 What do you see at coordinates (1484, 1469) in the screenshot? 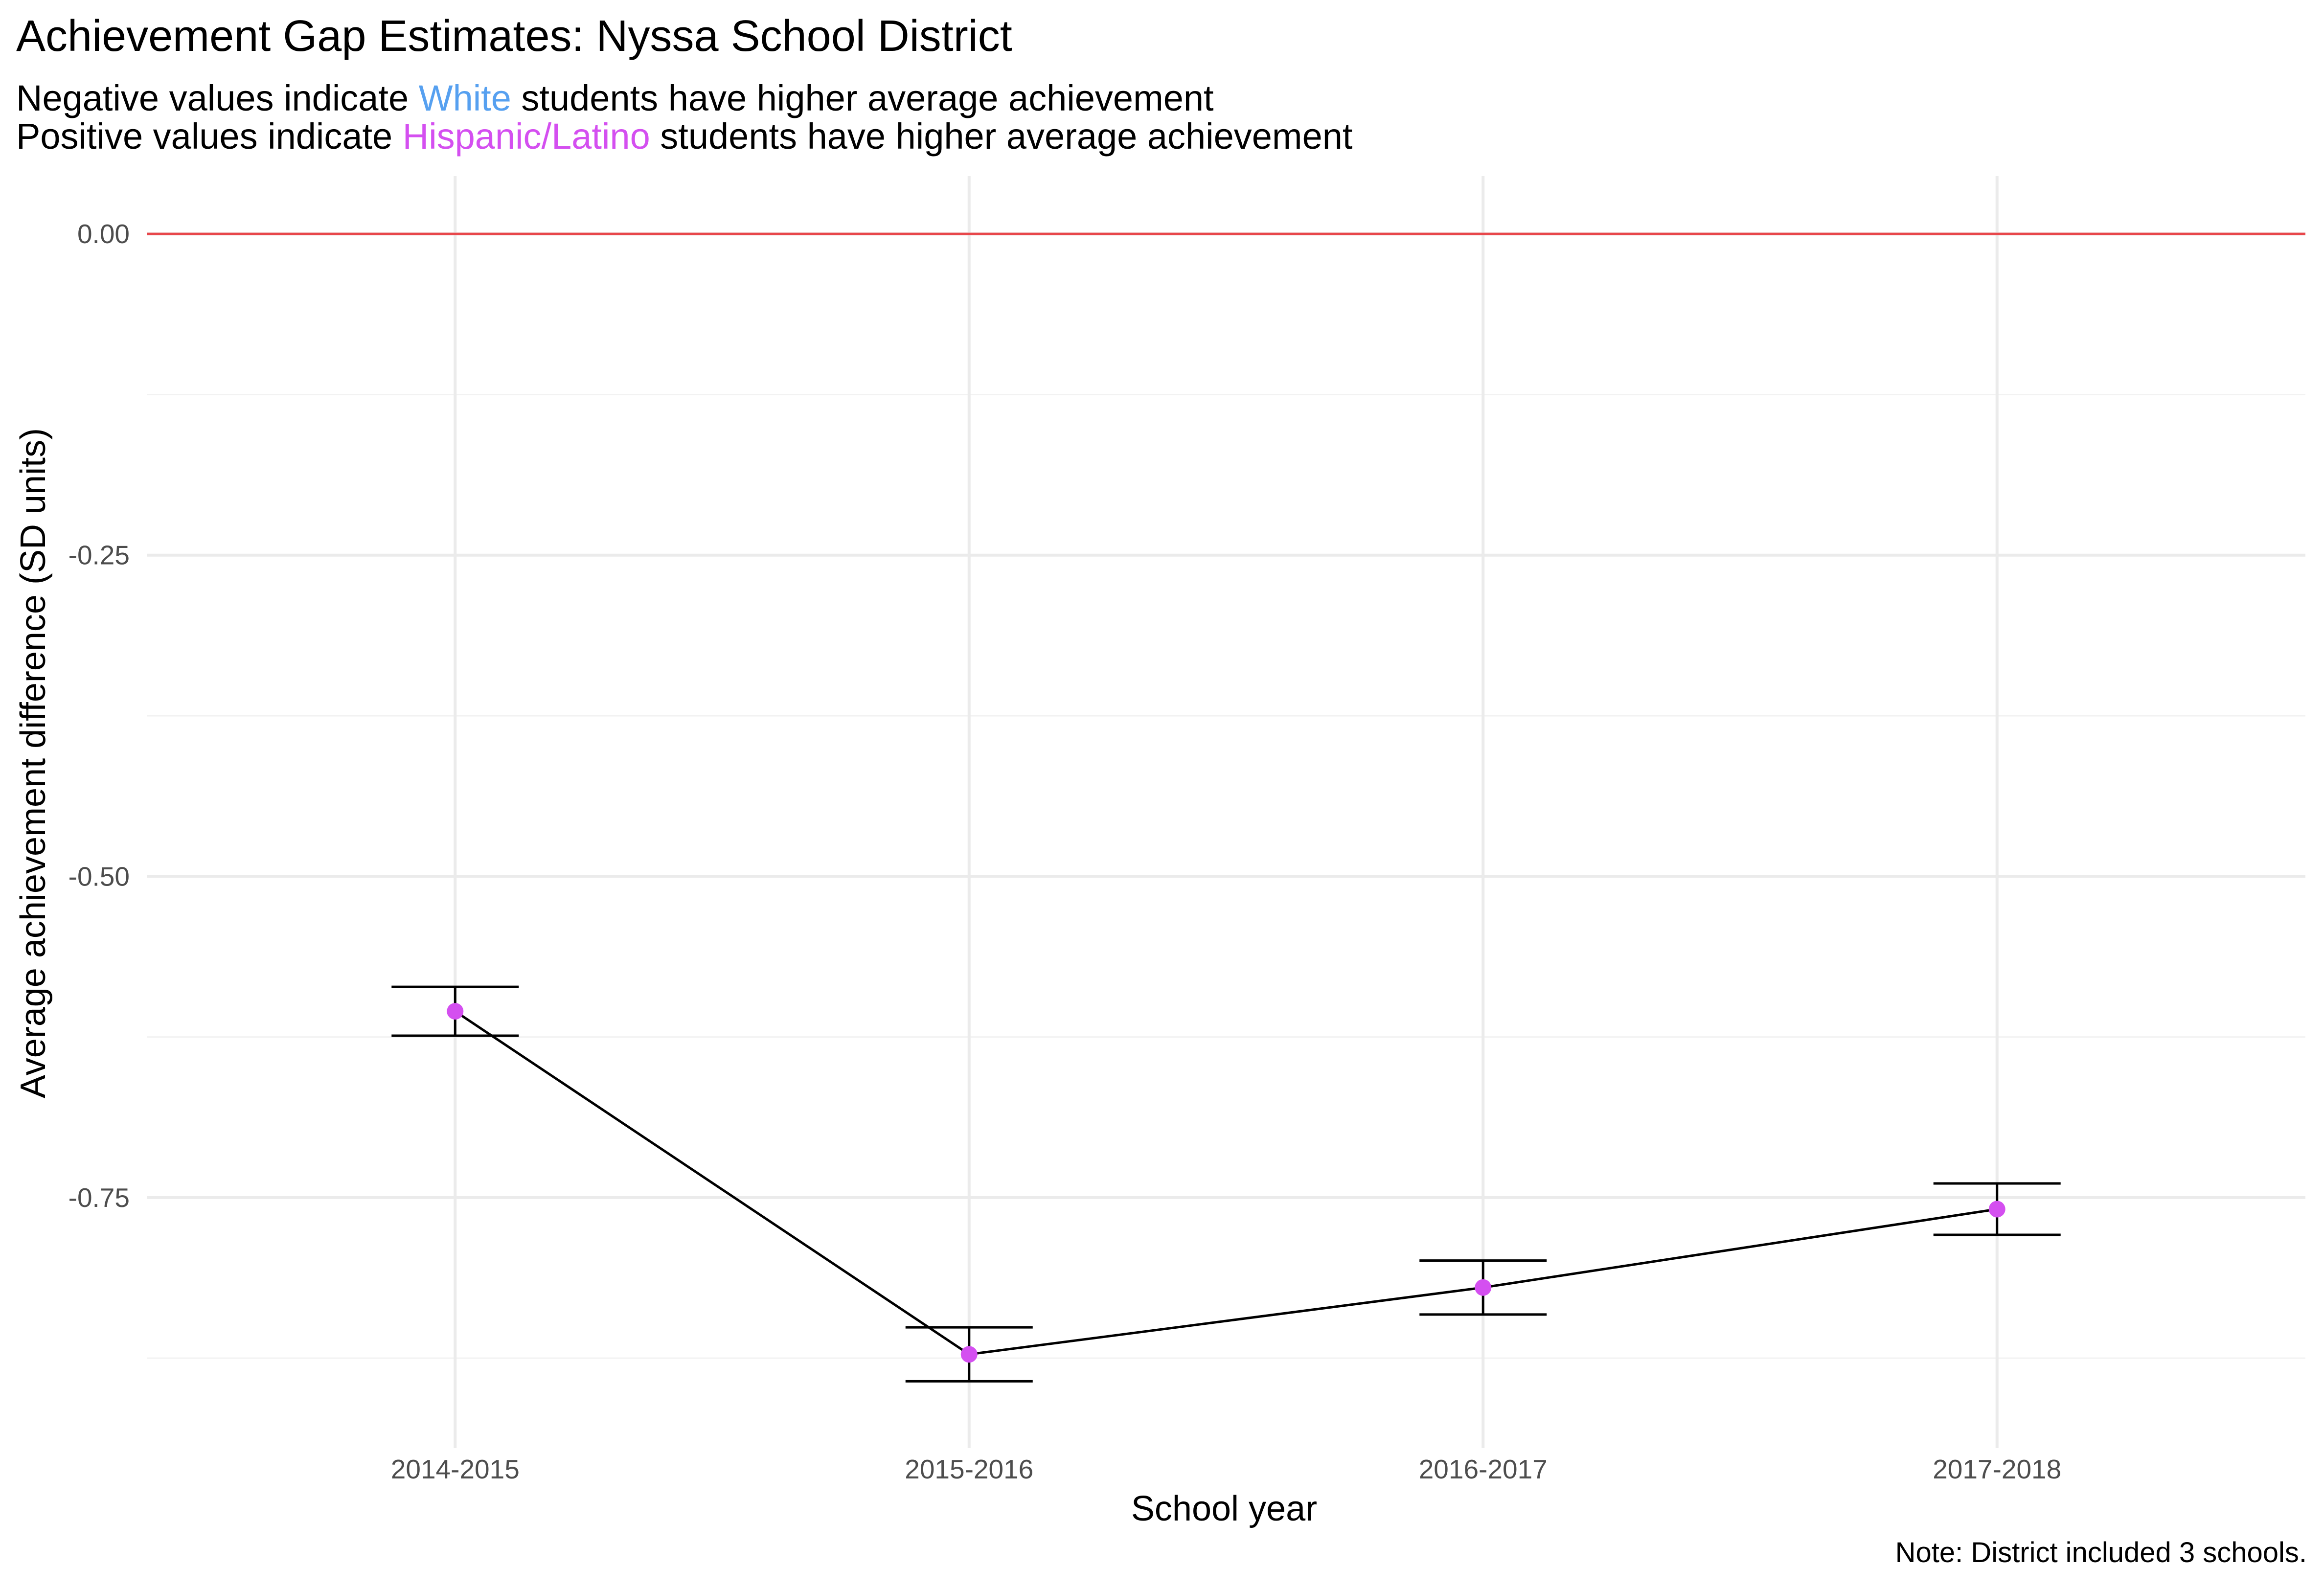
I see `x-tick-label: 2016-2017` at bounding box center [1484, 1469].